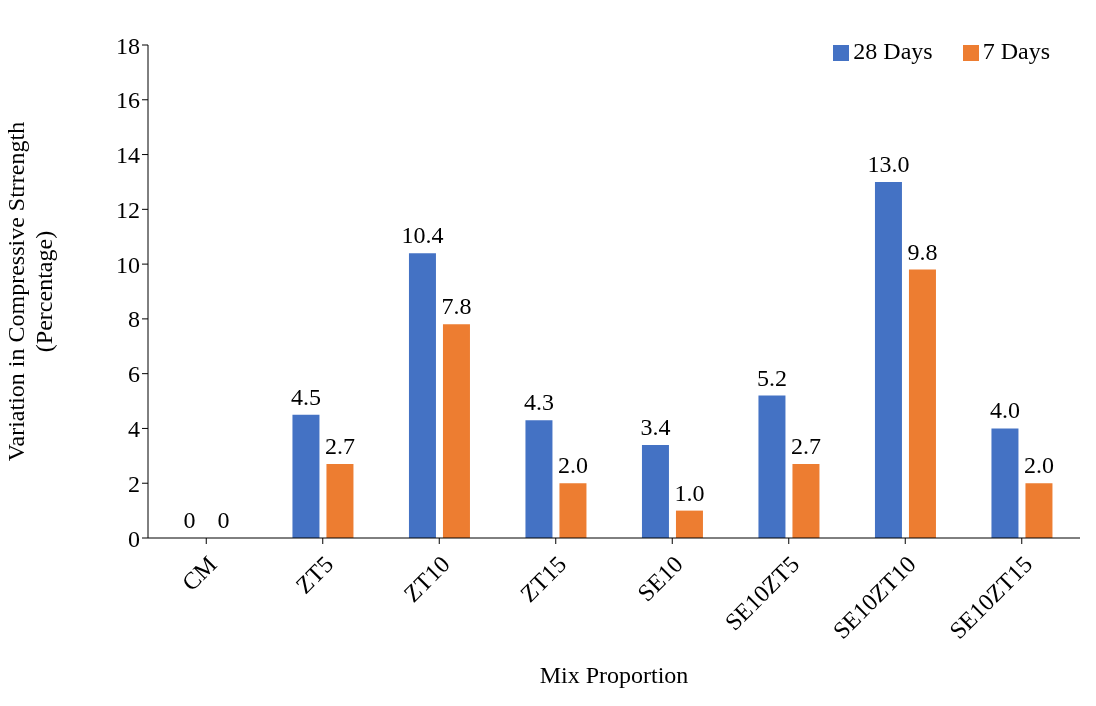 The height and width of the screenshot is (706, 1096). What do you see at coordinates (305, 396) in the screenshot?
I see `data-label: 4.5` at bounding box center [305, 396].